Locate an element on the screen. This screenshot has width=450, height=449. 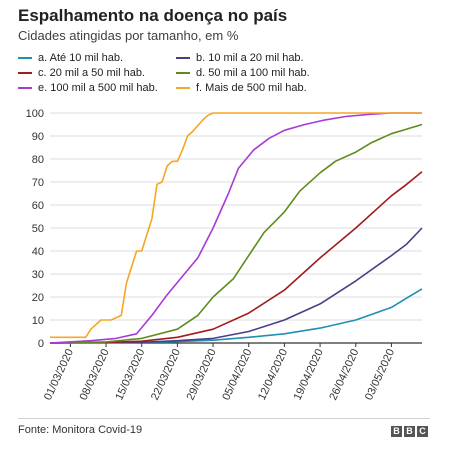
x-tick-label: 29/03/2020 is located at coordinates (202, 374).